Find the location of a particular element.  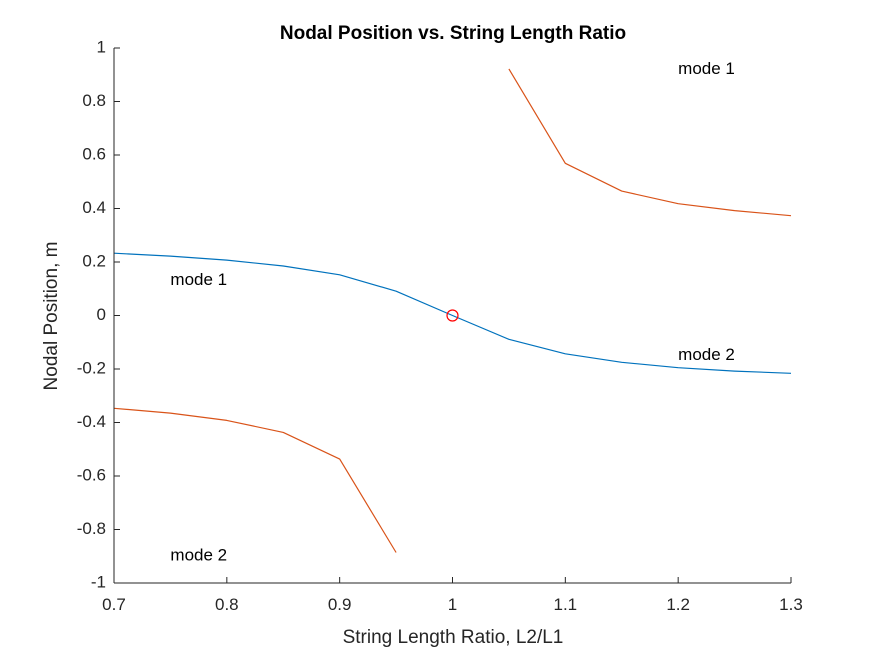

x-tick-label: 1.3 is located at coordinates (791, 604).